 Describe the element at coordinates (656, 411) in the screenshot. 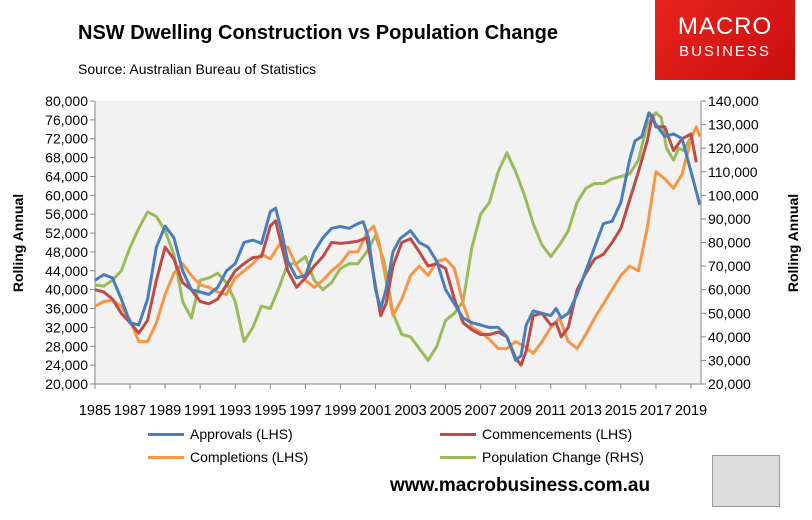

I see `x-tick-label: 2017` at that location.